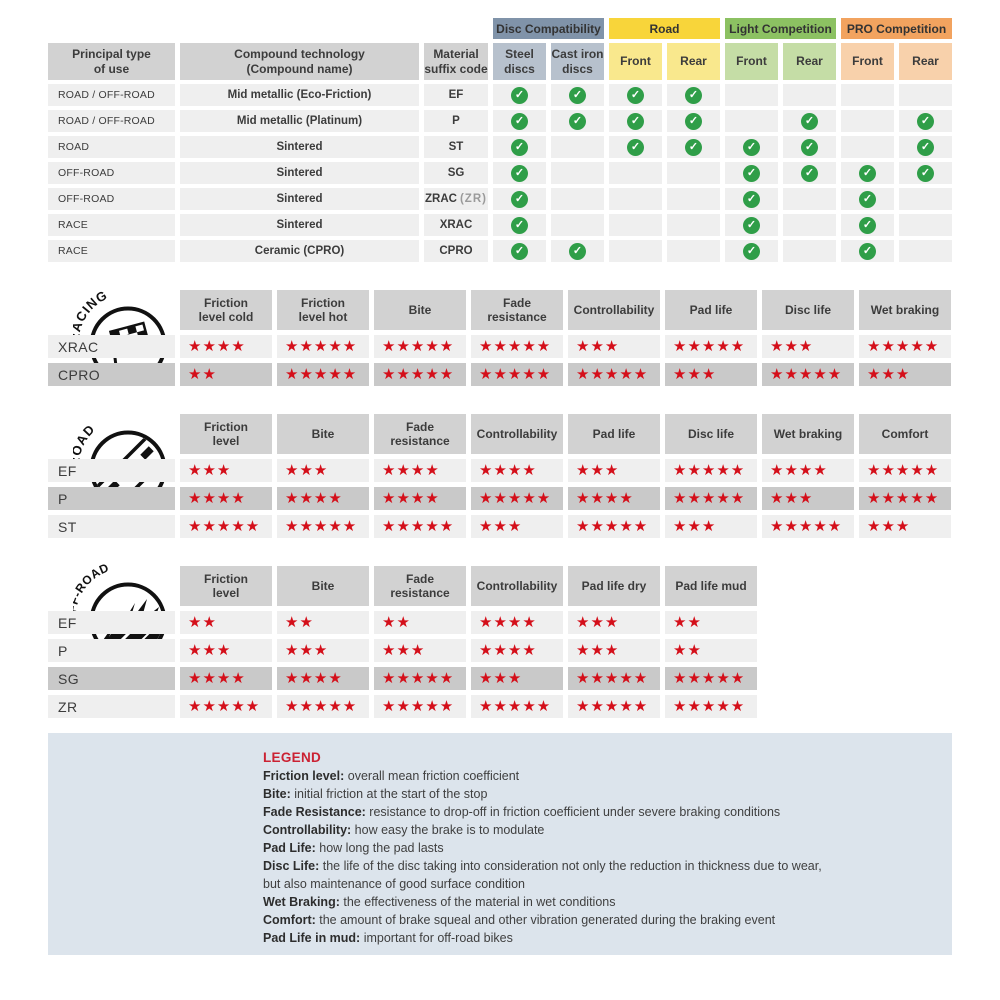  I want to click on cell-compound-technology: Ceramic (CPRO), so click(299, 251).